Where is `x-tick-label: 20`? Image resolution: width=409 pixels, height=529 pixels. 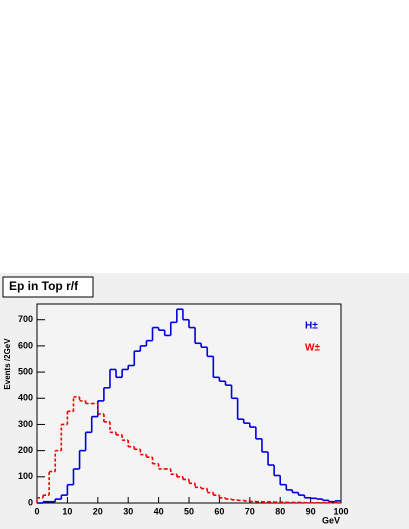 x-tick-label: 20 is located at coordinates (98, 511).